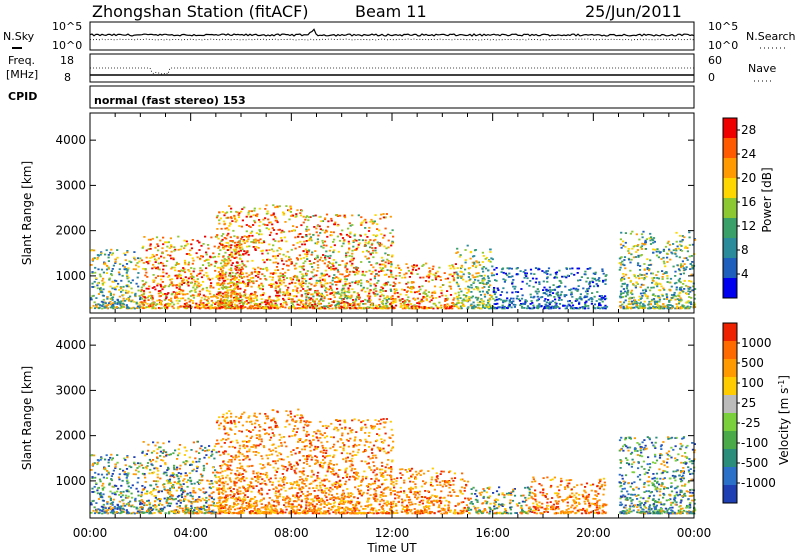 The height and width of the screenshot is (554, 800). I want to click on cpid-panel: CPID normal (fast stereo) 153, so click(351, 97).